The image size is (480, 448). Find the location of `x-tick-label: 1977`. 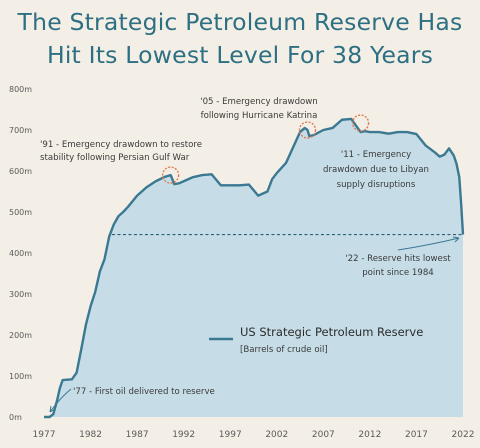

x-tick-label: 1977 is located at coordinates (44, 435).